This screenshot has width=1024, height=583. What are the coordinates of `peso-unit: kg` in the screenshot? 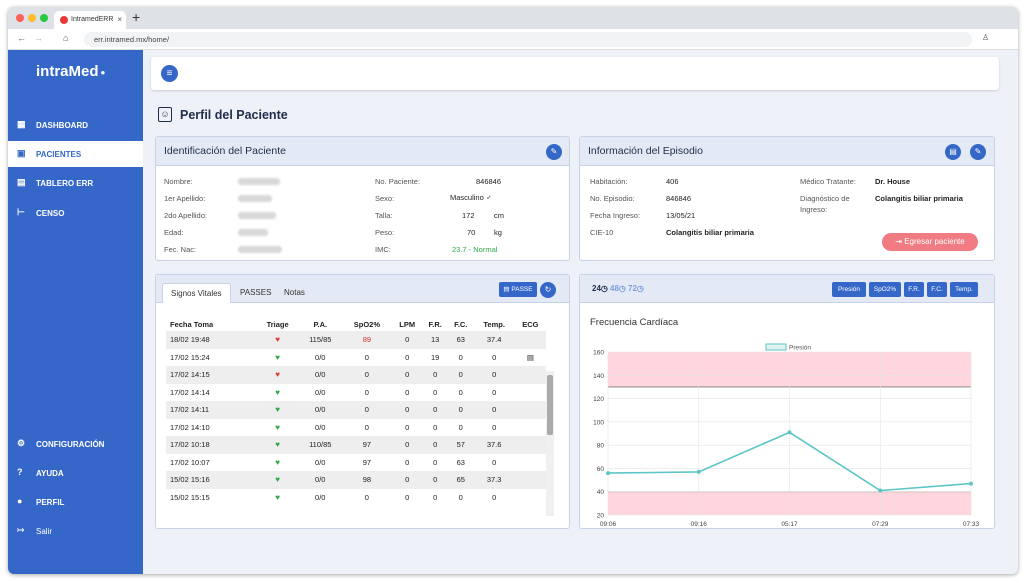 It's located at (498, 232).